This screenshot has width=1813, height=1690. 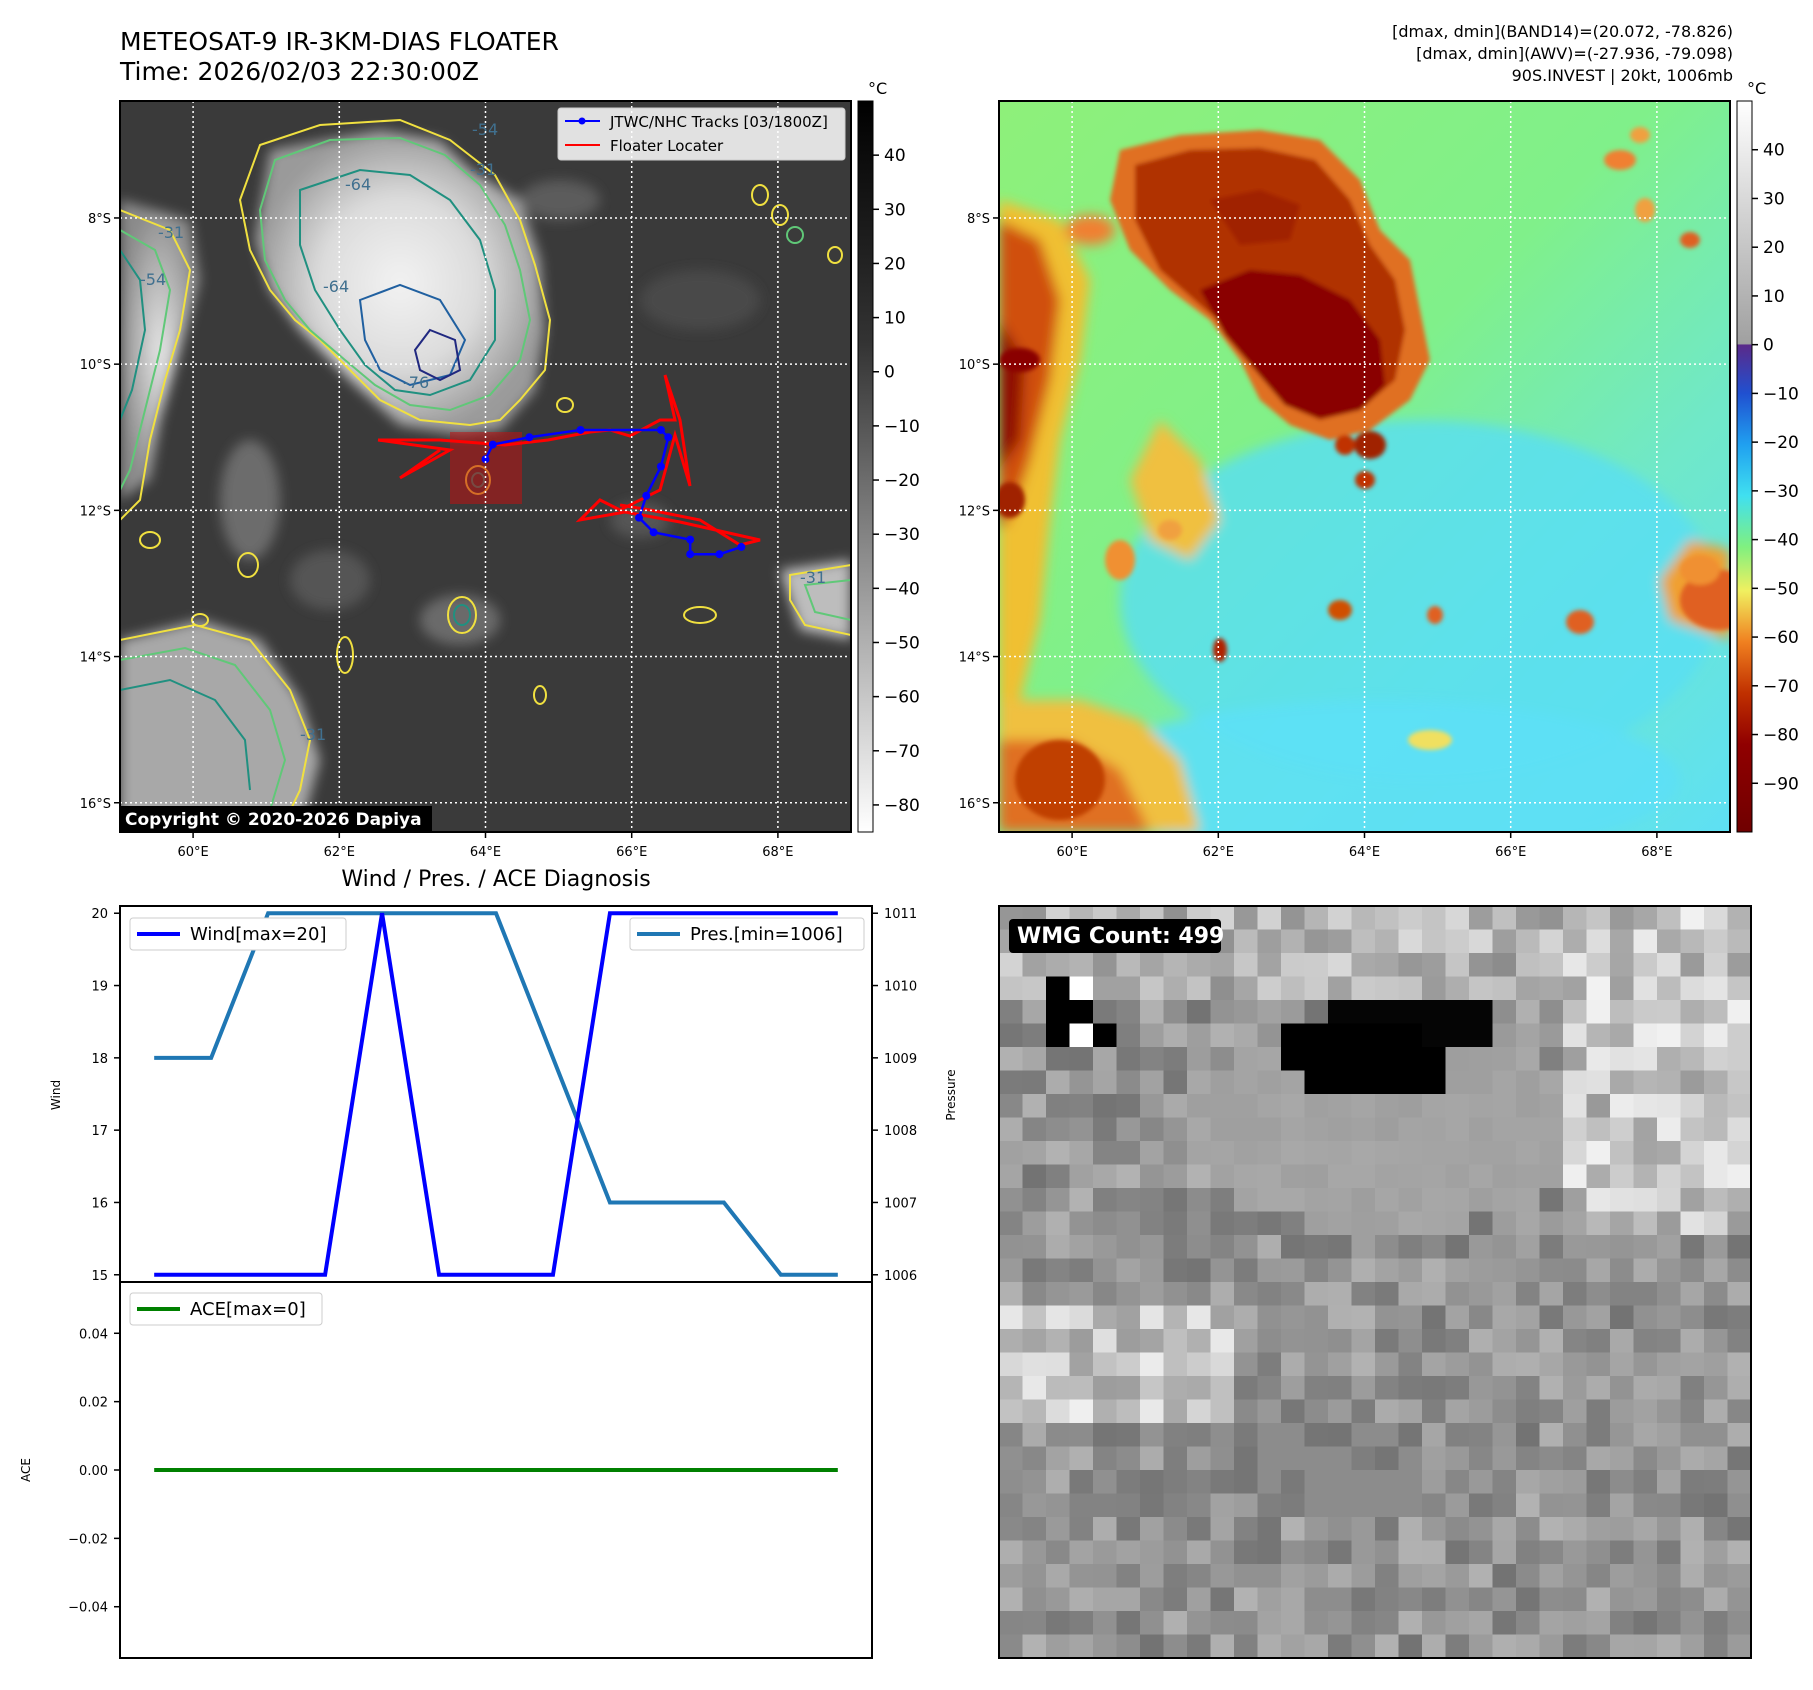 What do you see at coordinates (900, 1203) in the screenshot?
I see `pressure-ytick-label: 1007` at bounding box center [900, 1203].